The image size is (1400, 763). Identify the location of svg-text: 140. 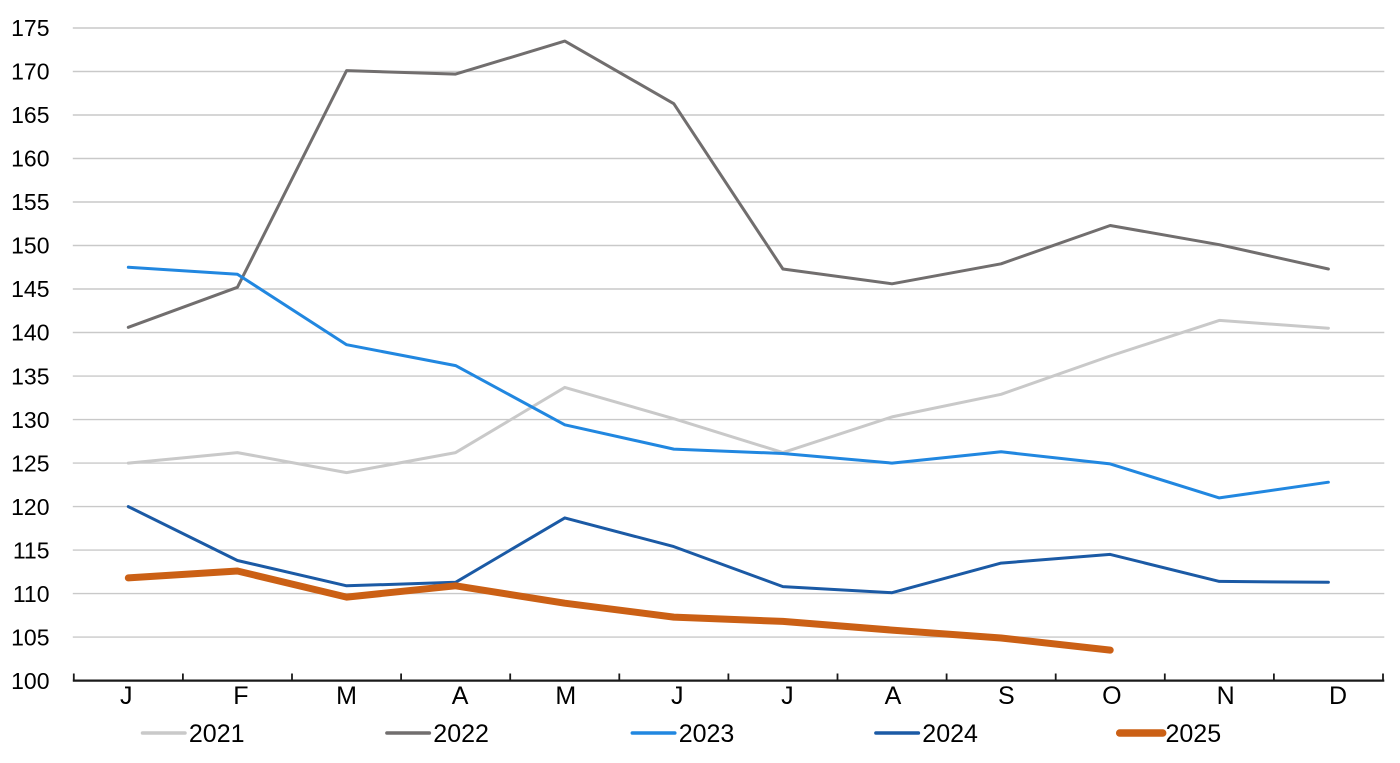
(30, 333).